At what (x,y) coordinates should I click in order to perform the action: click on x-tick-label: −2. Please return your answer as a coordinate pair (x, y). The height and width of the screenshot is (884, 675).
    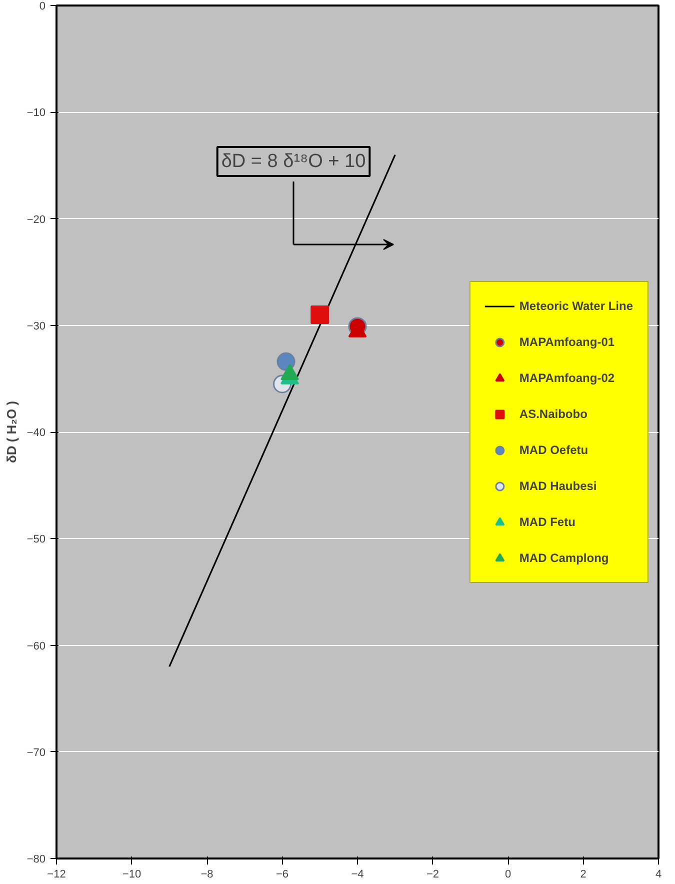
    Looking at the image, I should click on (433, 874).